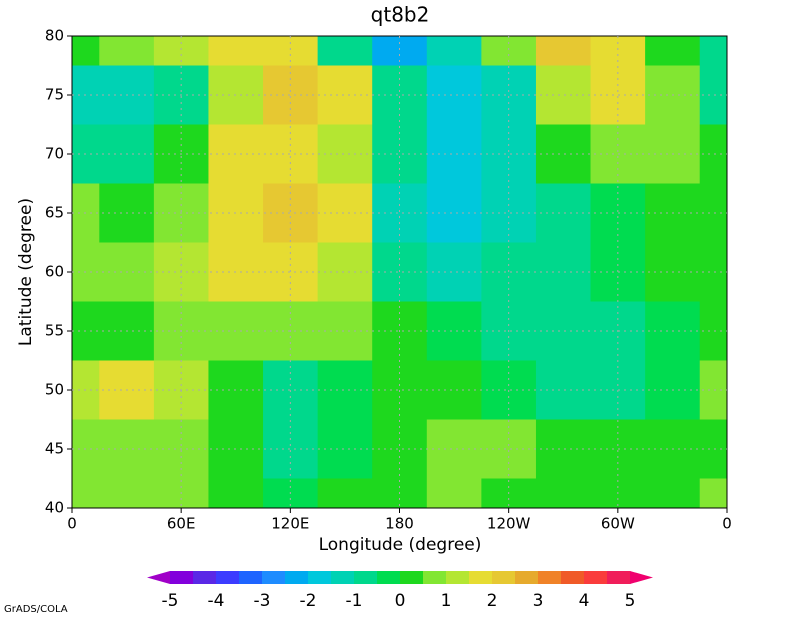 The width and height of the screenshot is (800, 618). Describe the element at coordinates (54, 213) in the screenshot. I see `y-tick-label: 65` at that location.